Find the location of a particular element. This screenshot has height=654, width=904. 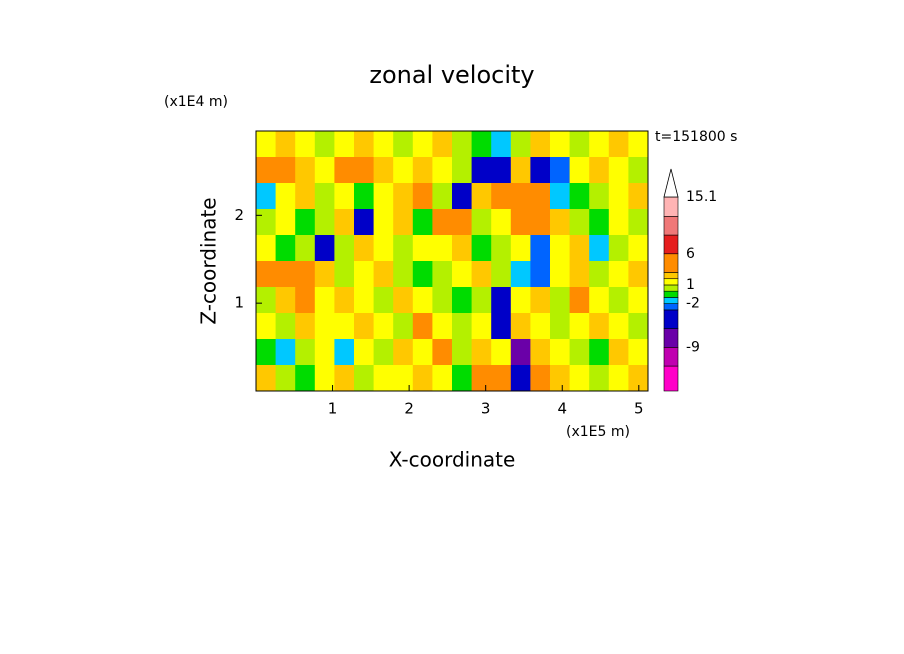

colorbar-label: 15.1 is located at coordinates (701, 197).